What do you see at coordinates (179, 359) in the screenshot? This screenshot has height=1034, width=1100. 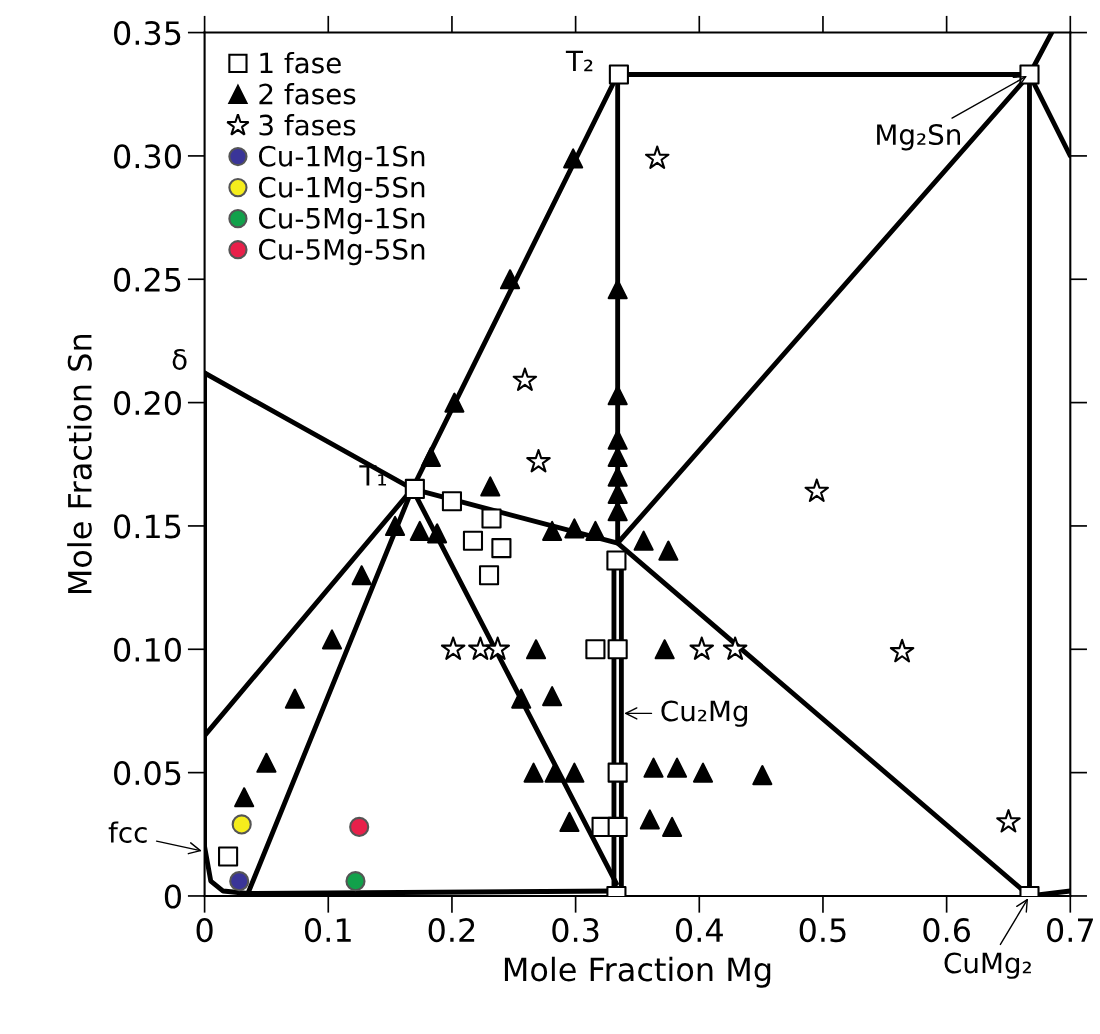 I see `annotation: δ` at bounding box center [179, 359].